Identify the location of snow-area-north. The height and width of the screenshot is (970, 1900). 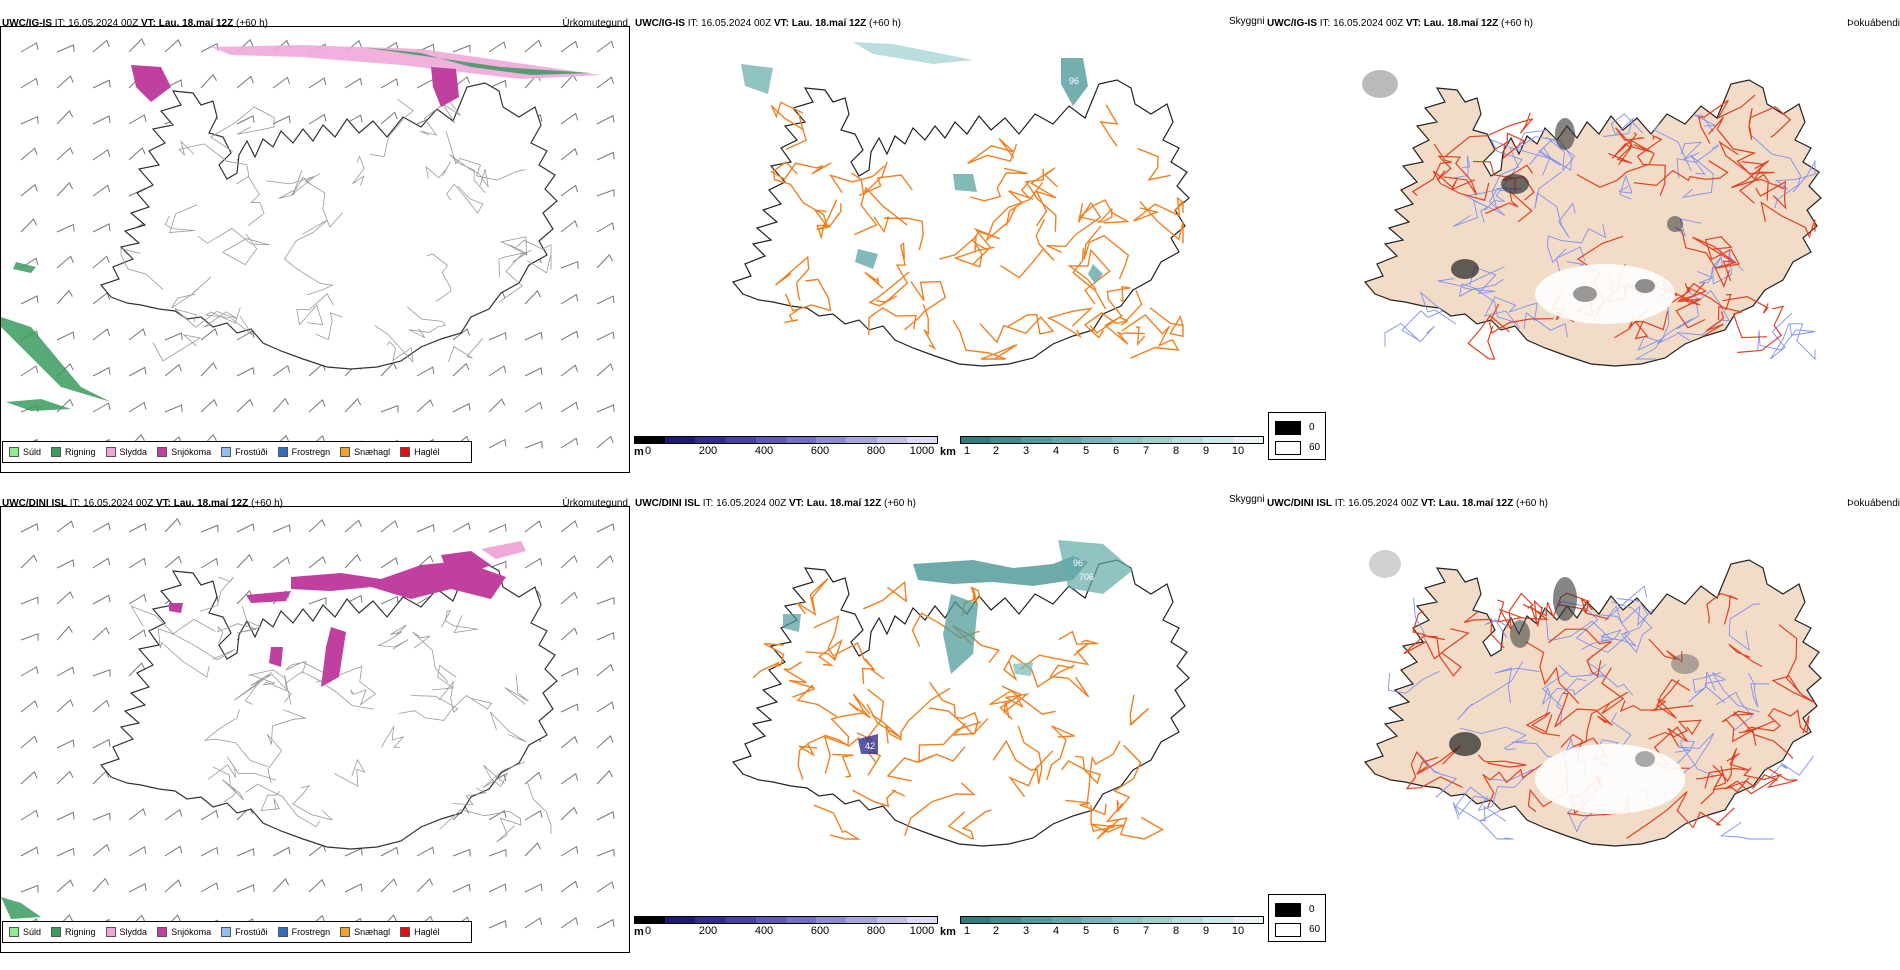
(445, 87).